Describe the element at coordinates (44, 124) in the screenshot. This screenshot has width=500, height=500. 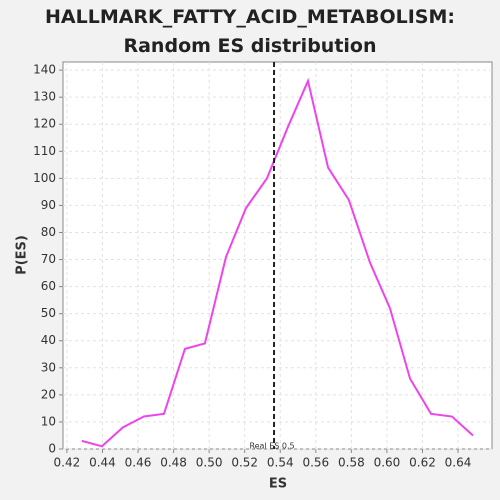
I see `y-tick-label: 120` at that location.